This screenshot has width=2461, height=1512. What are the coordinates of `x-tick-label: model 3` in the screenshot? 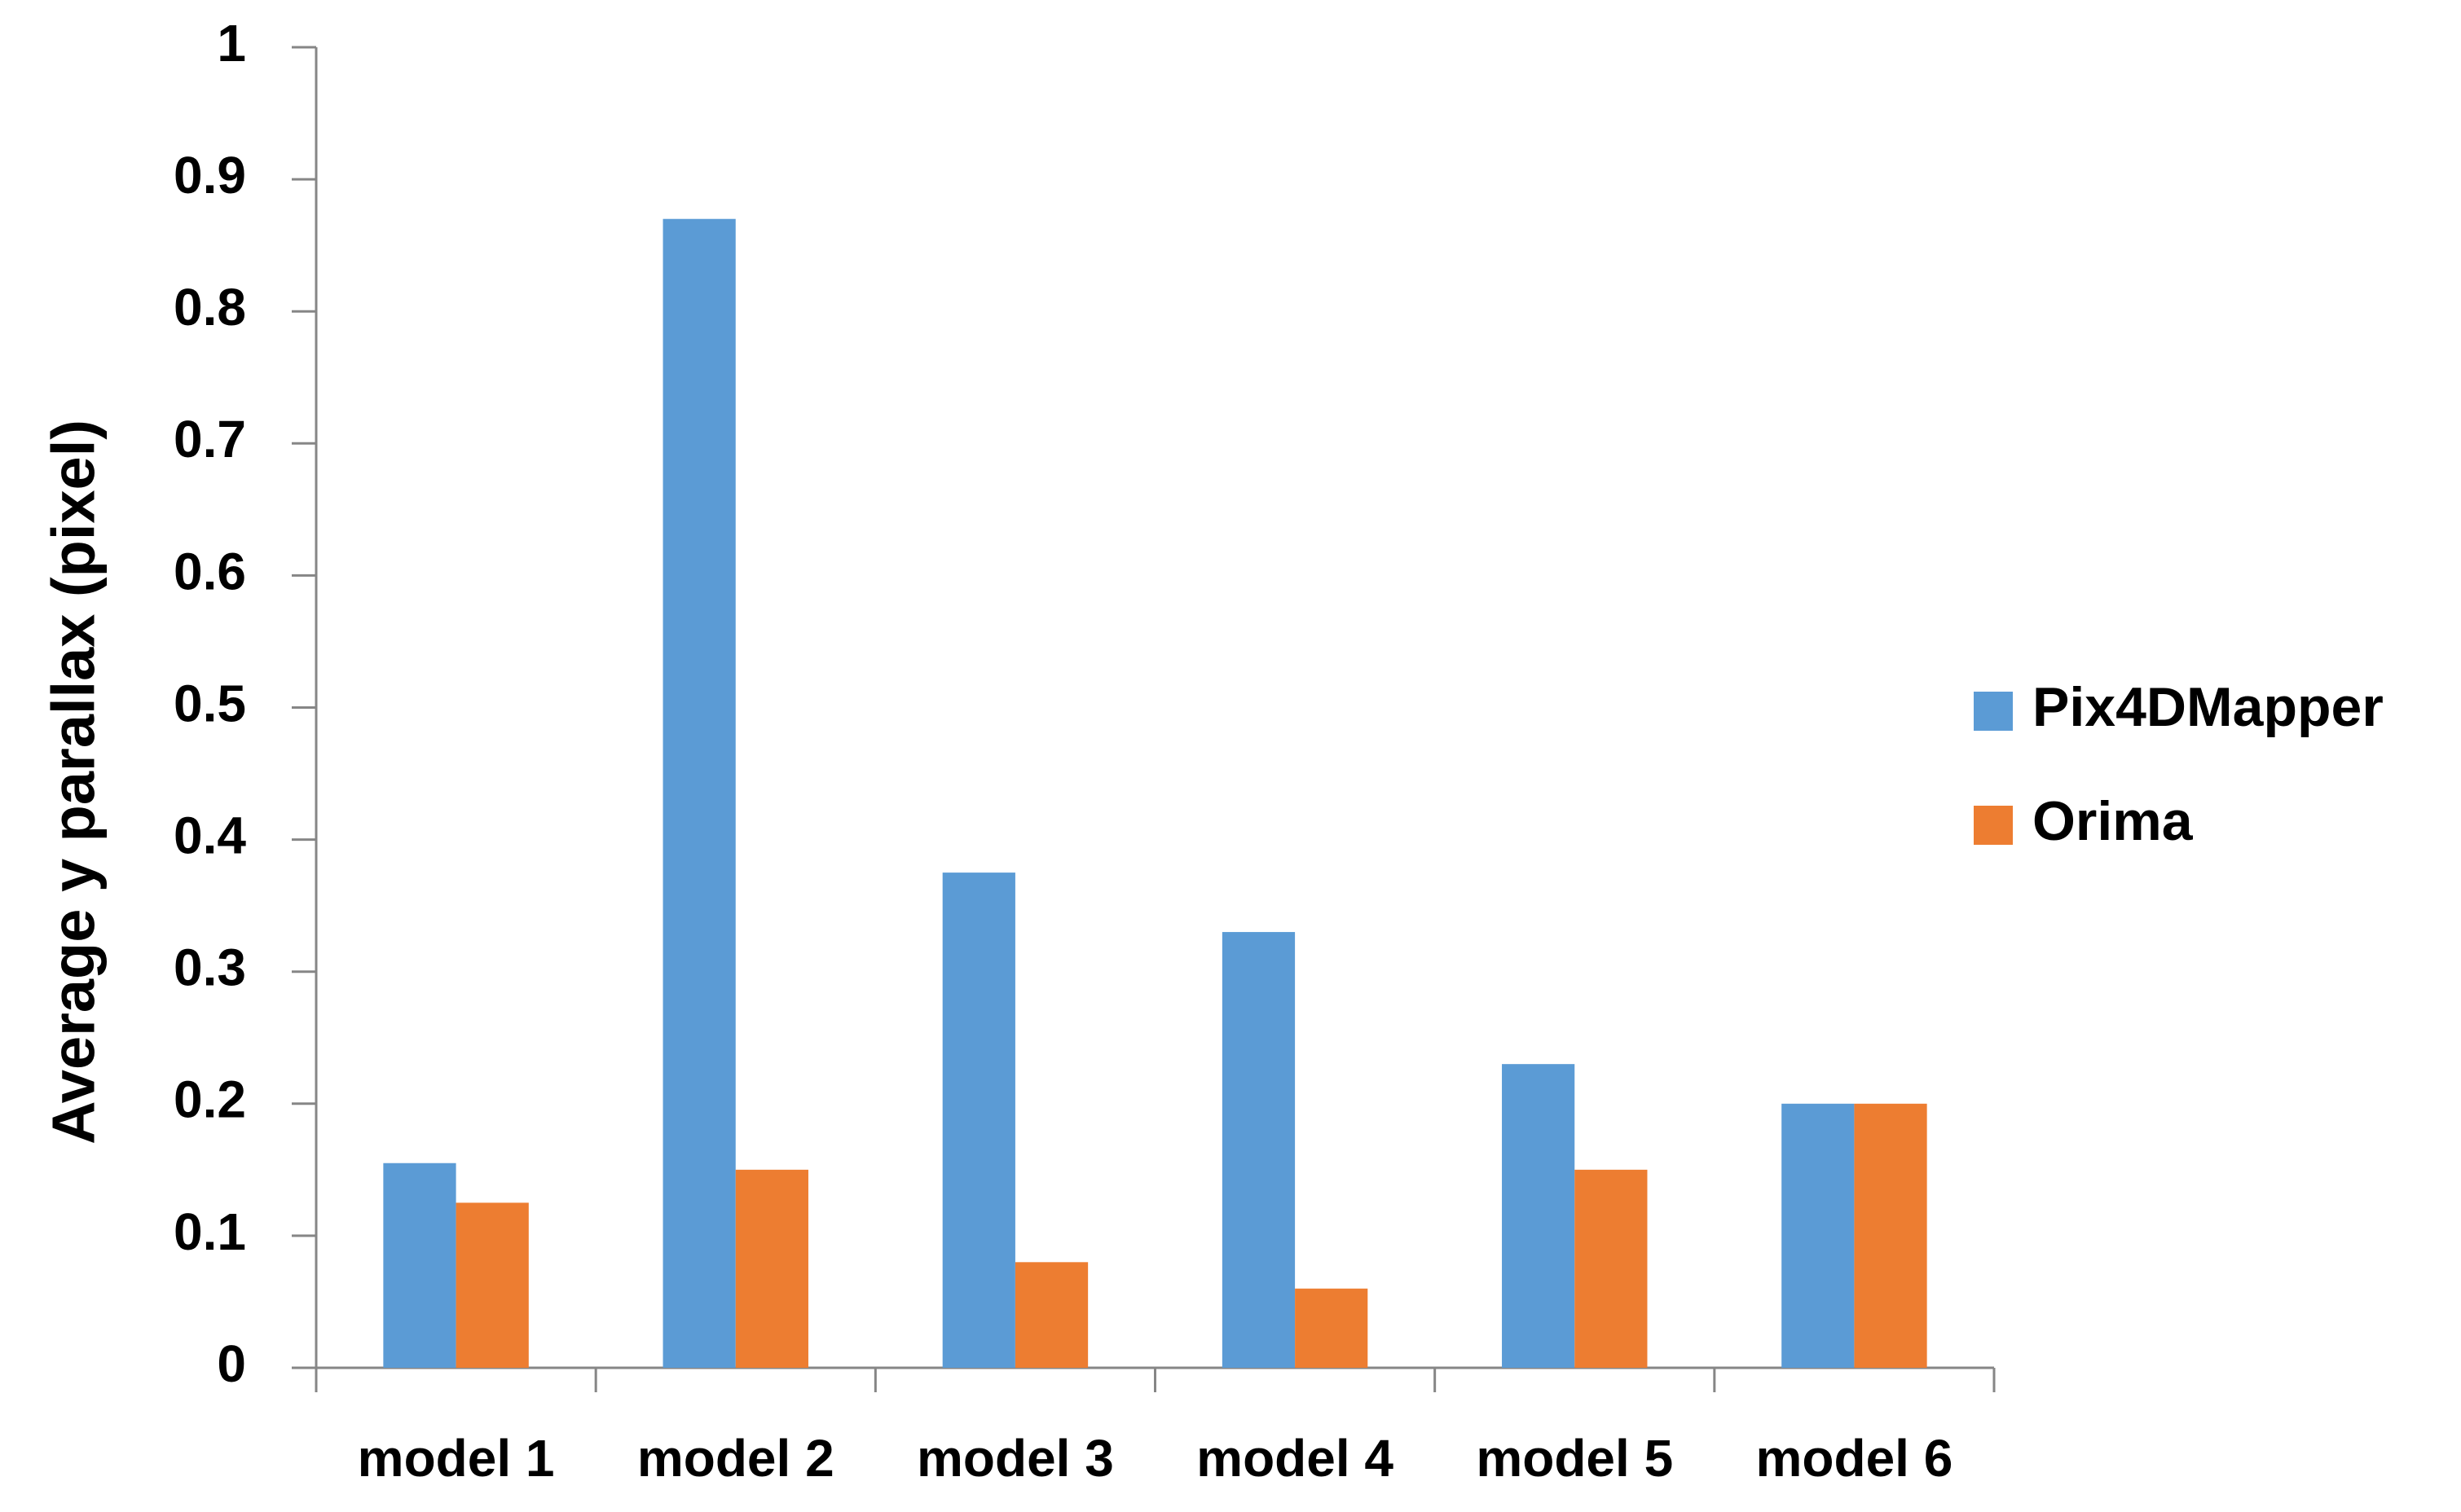 It's located at (1015, 1458).